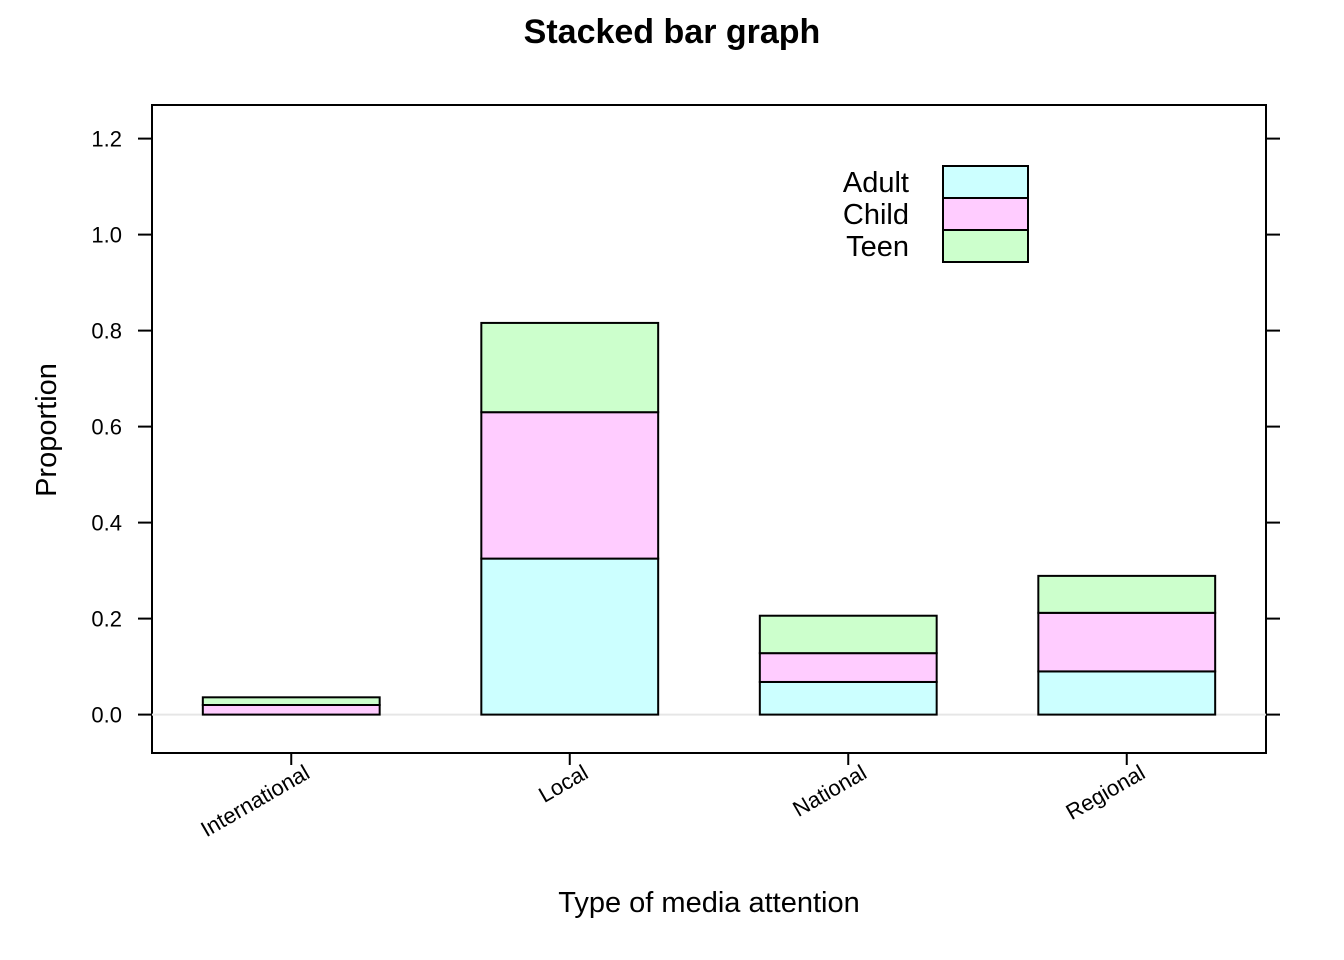  What do you see at coordinates (106, 427) in the screenshot?
I see `y-tick-label: 0.6` at bounding box center [106, 427].